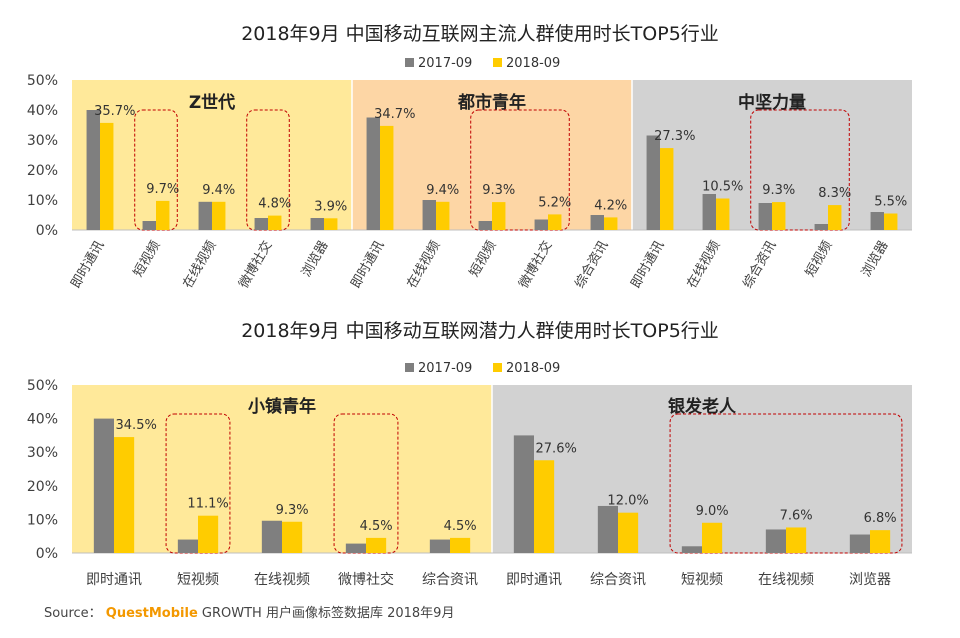 The width and height of the screenshot is (960, 638). What do you see at coordinates (480, 331) in the screenshot?
I see `chart-title: 2018年9月 中国移动互联网潜力人群使用时长TOP5行业` at bounding box center [480, 331].